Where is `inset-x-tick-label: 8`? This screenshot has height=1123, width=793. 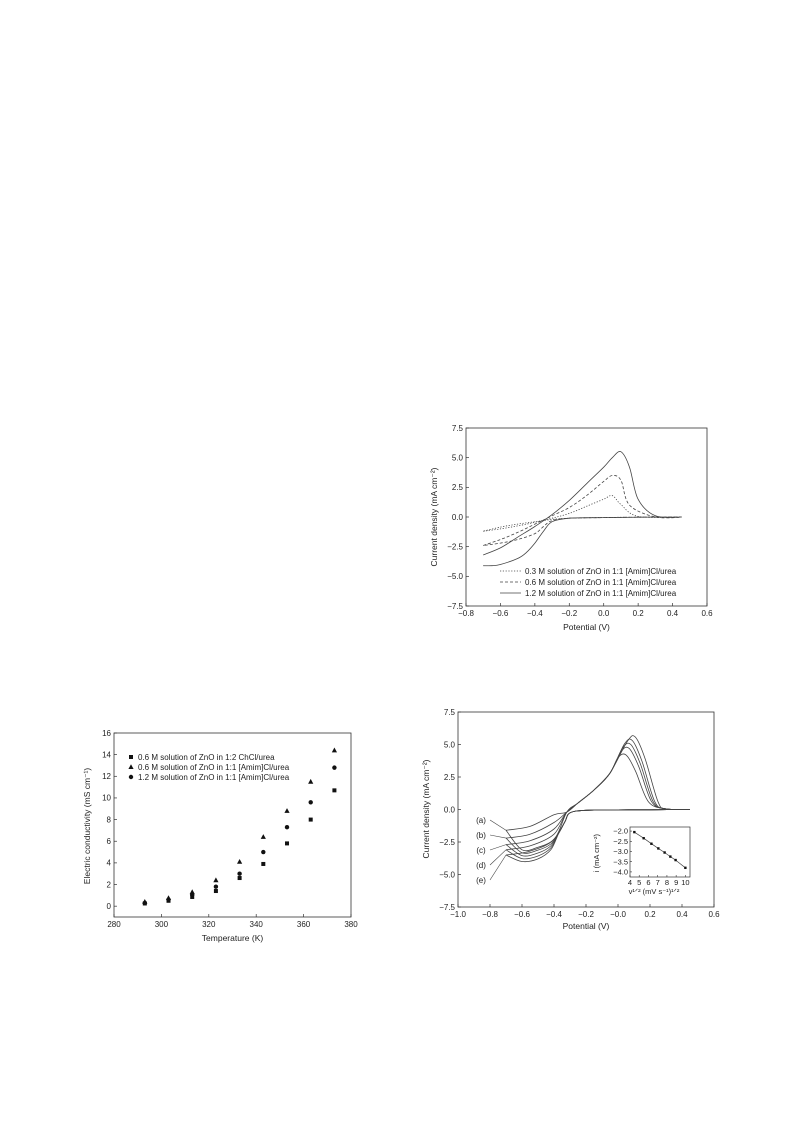
inset-x-tick-label: 8 is located at coordinates (667, 882).